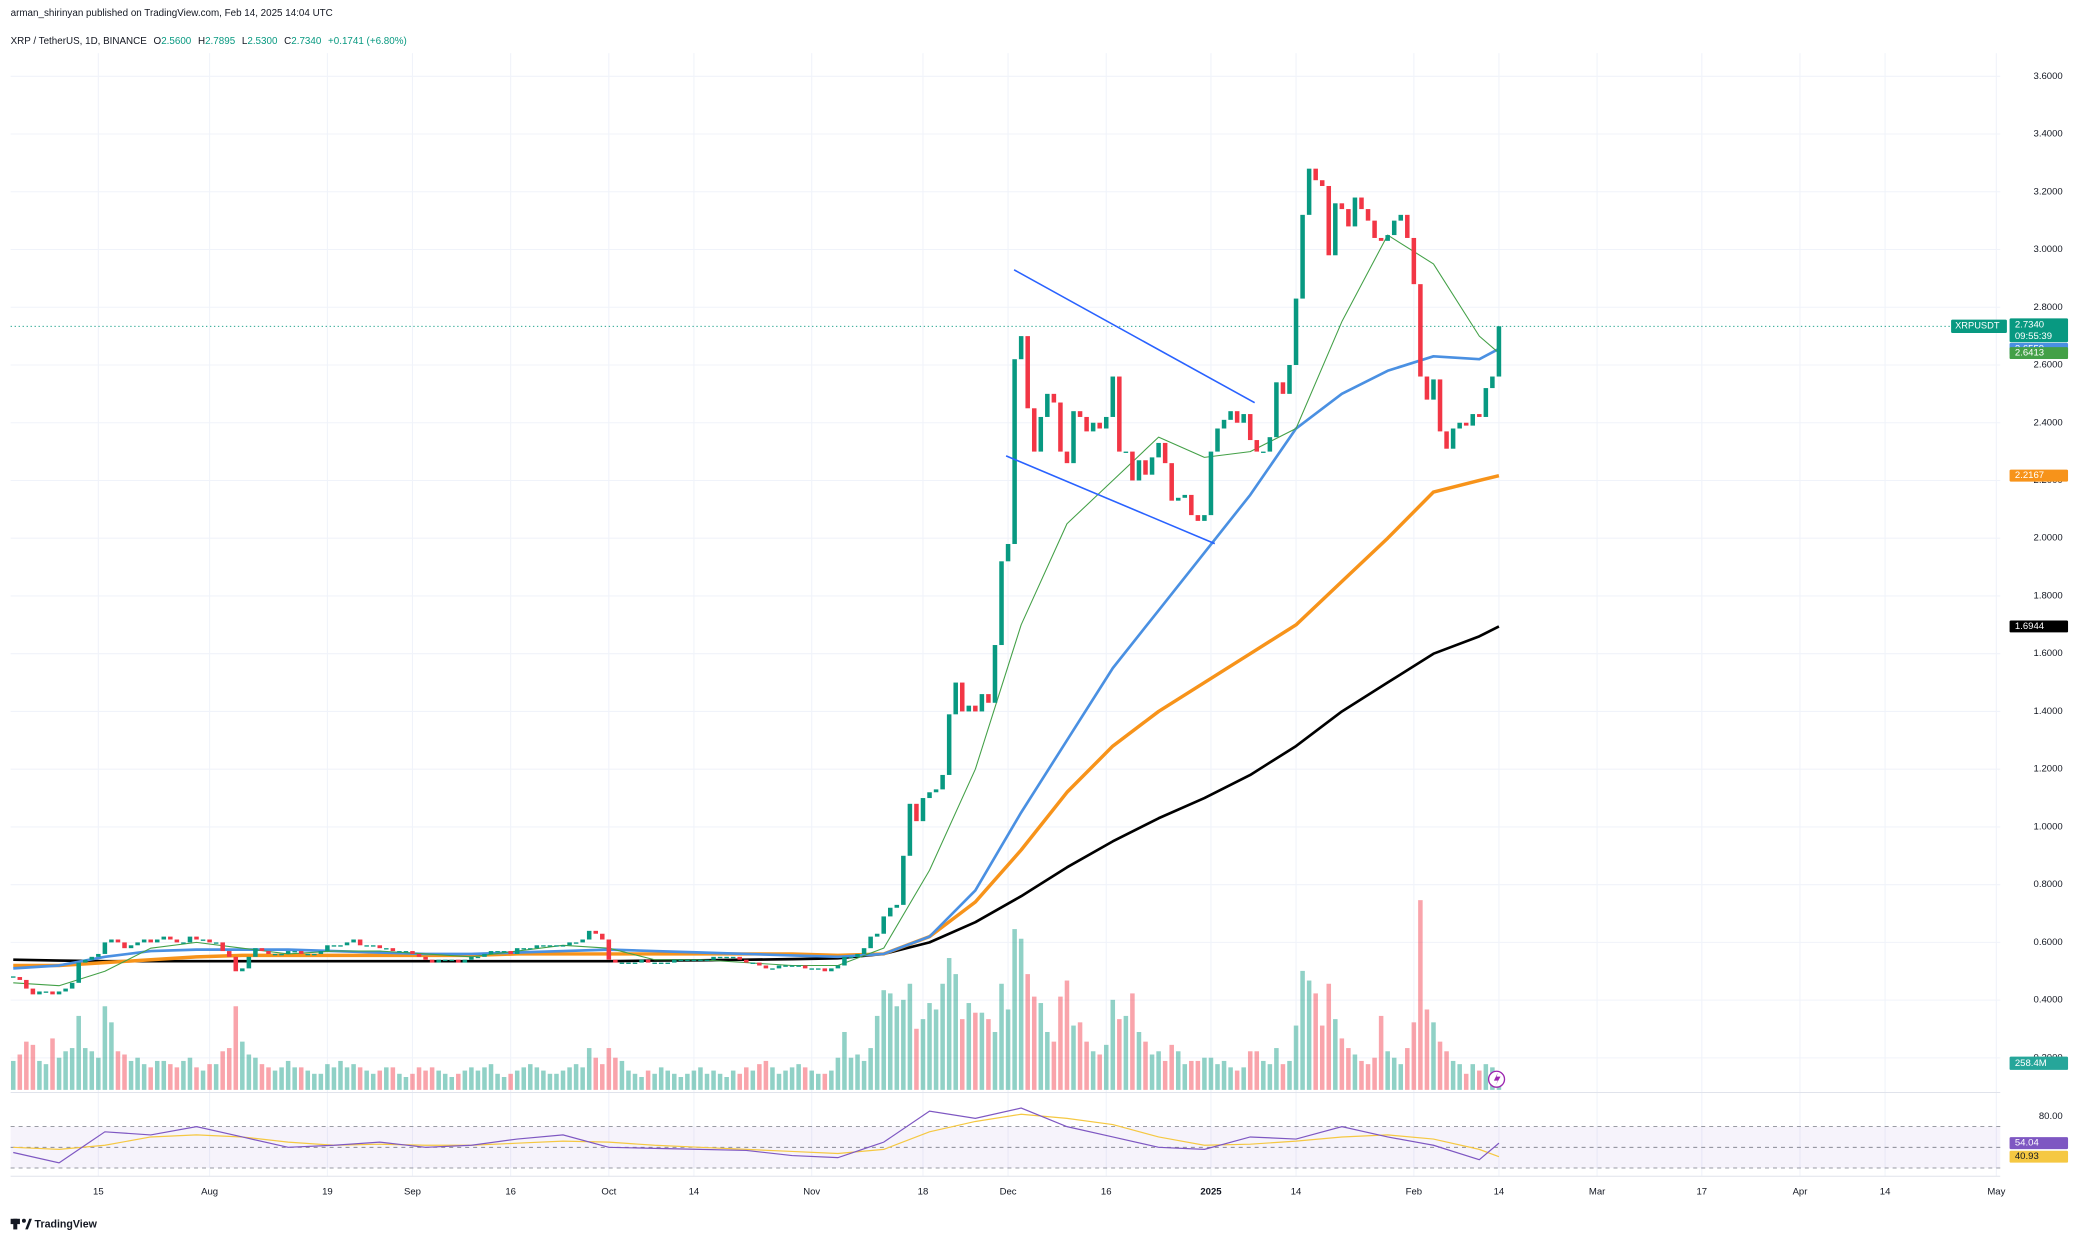 The width and height of the screenshot is (2084, 1243). I want to click on symbol: XRP / TetherUS, 1D, BINANCE, so click(79, 41).